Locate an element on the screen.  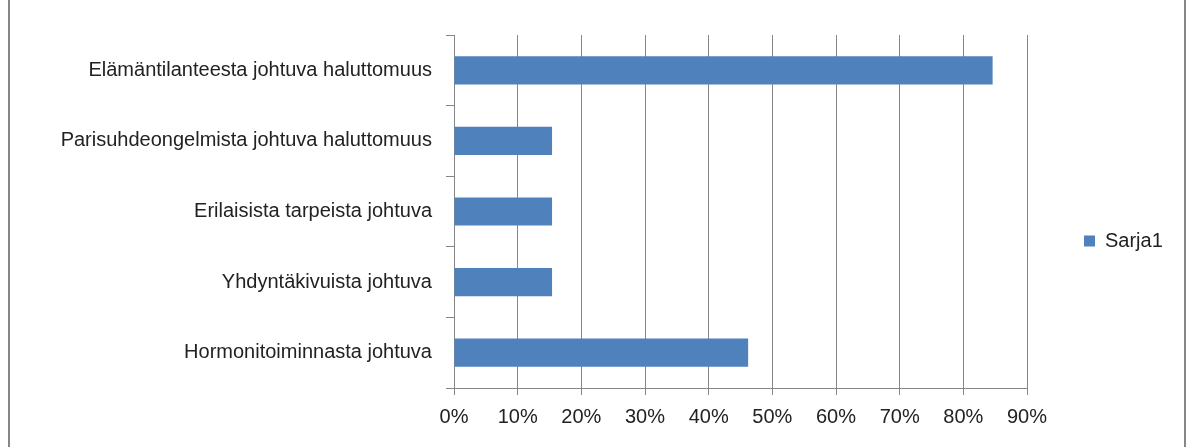
y-tick-label: Yhdyntäkivuista johtuva is located at coordinates (327, 280).